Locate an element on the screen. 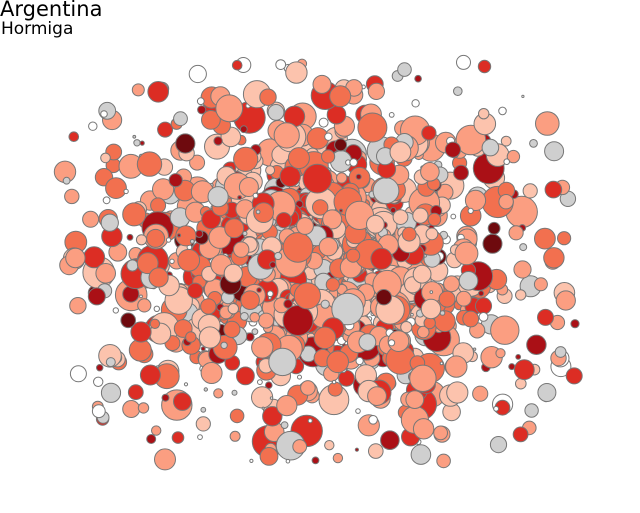 The width and height of the screenshot is (640, 513). chart-title: Argentina is located at coordinates (51, 10).